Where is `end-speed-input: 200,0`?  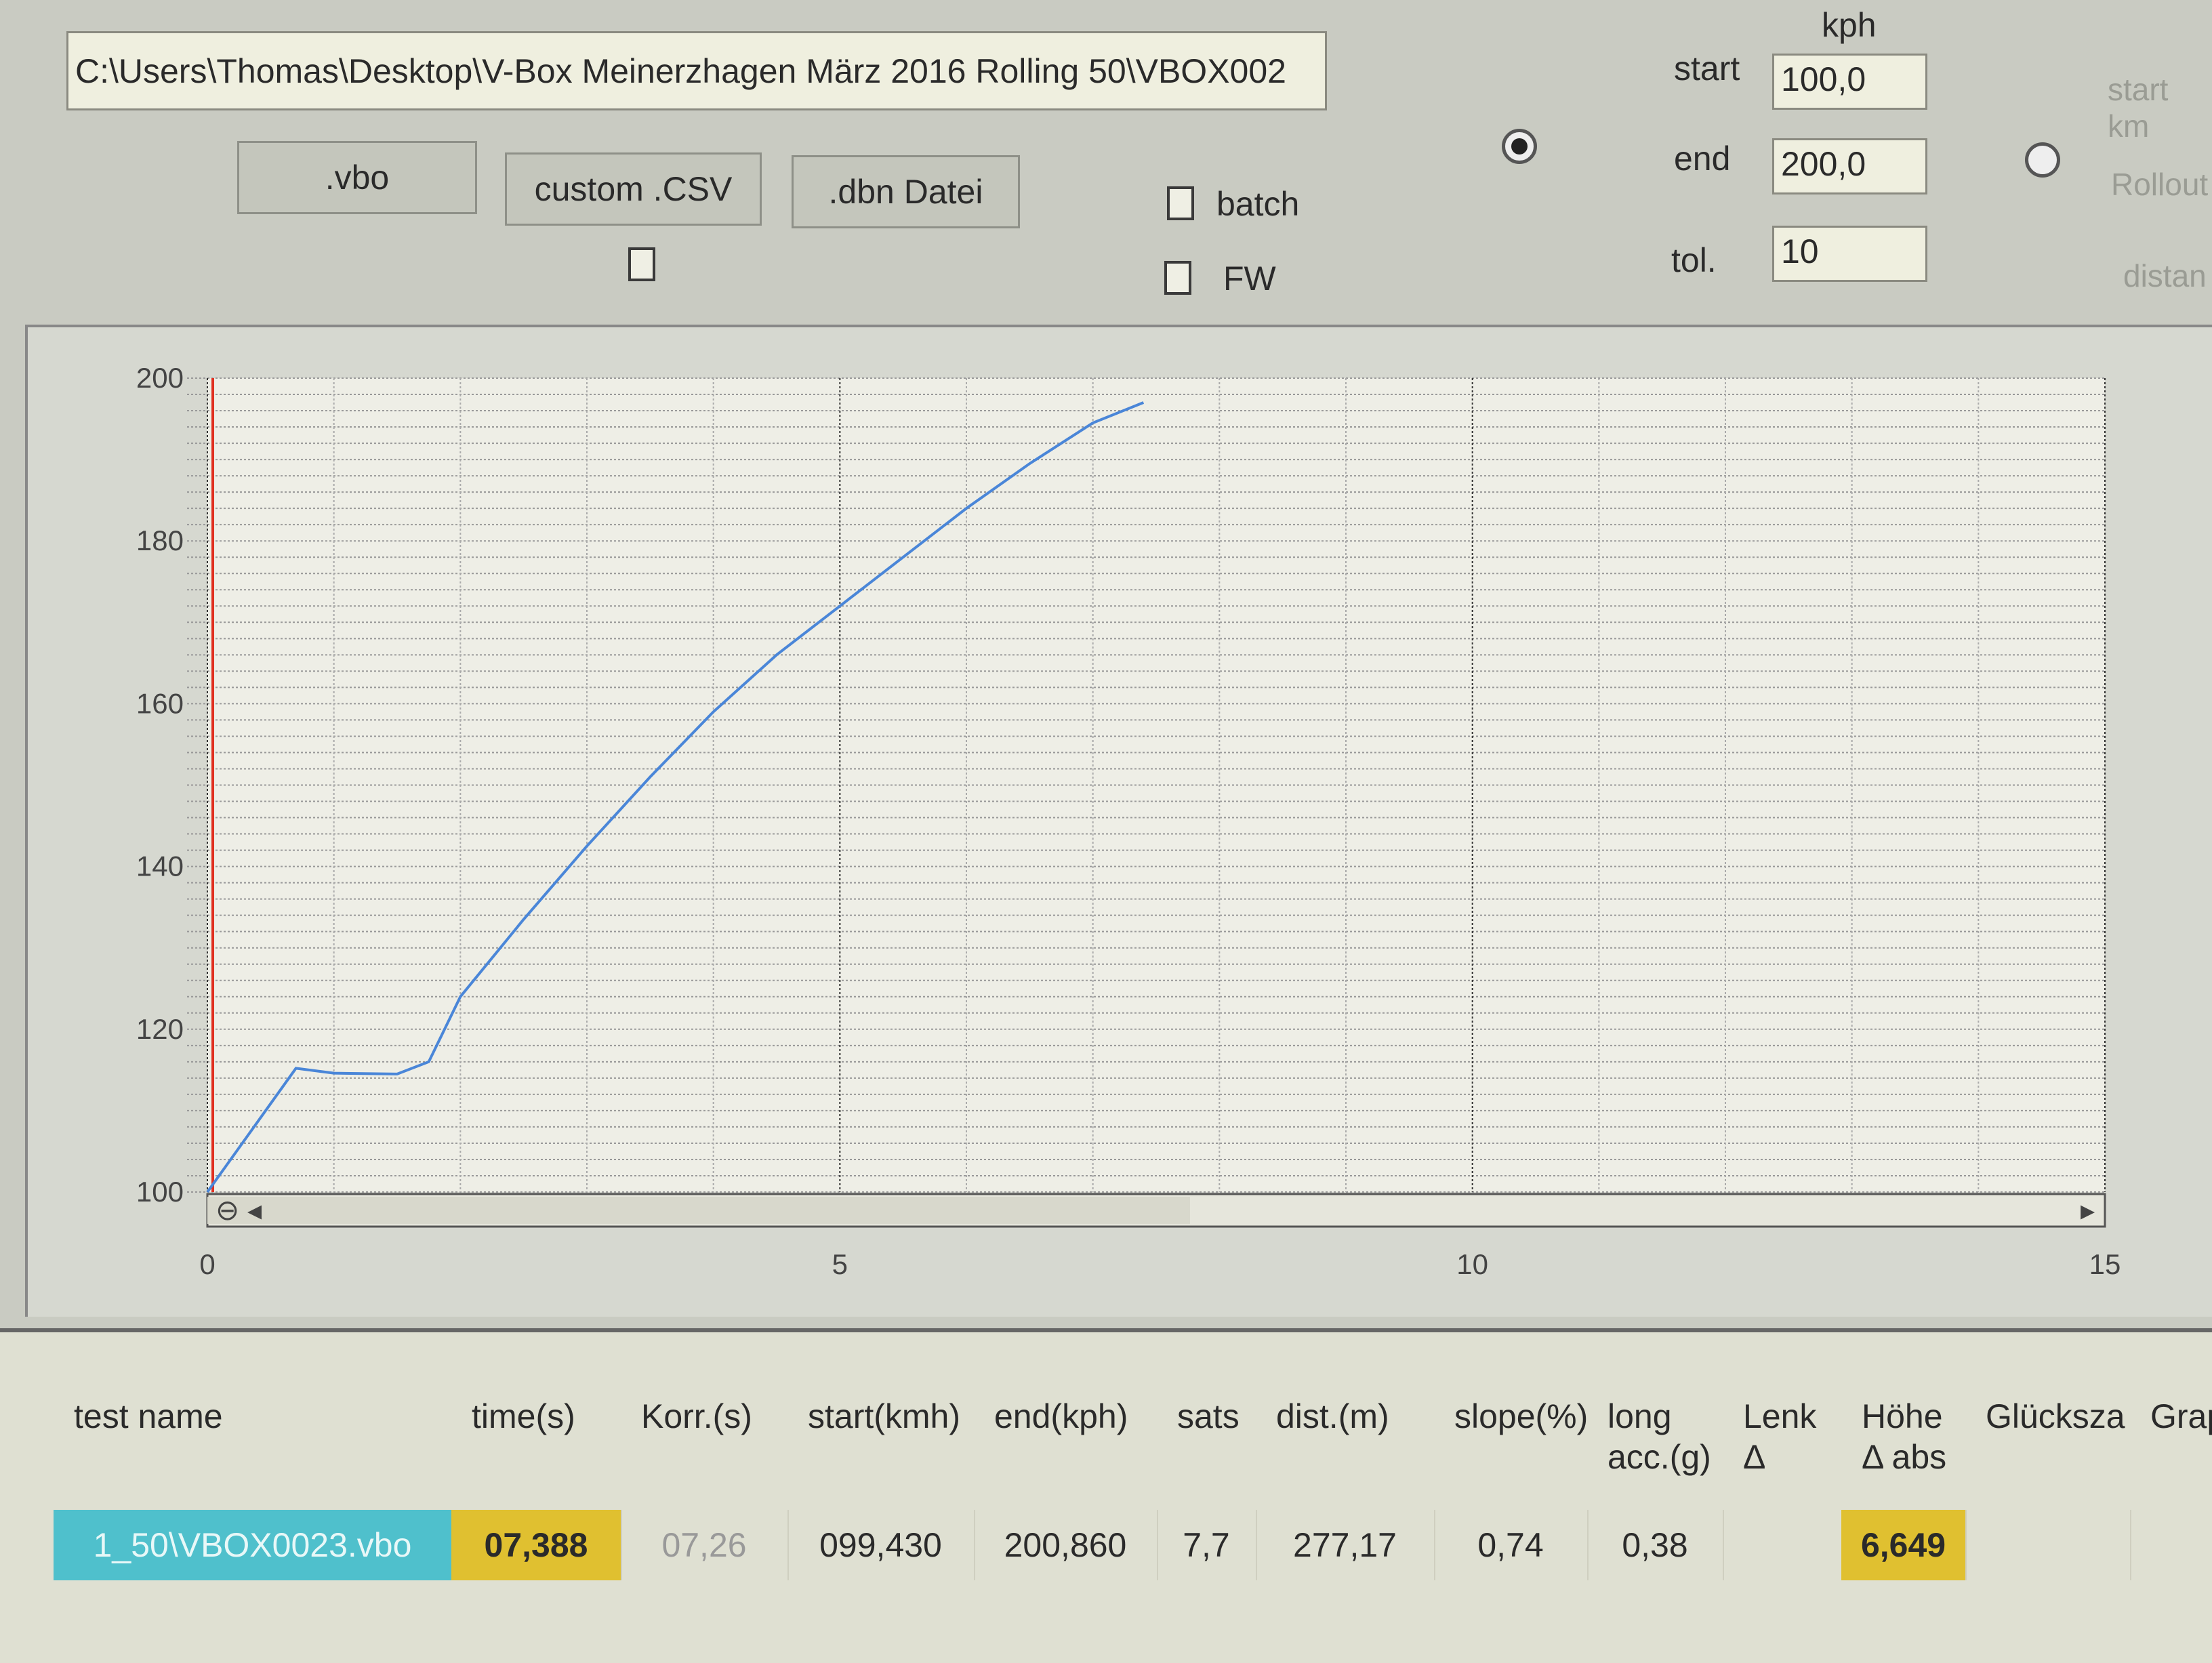
end-speed-input: 200,0 is located at coordinates (1849, 166).